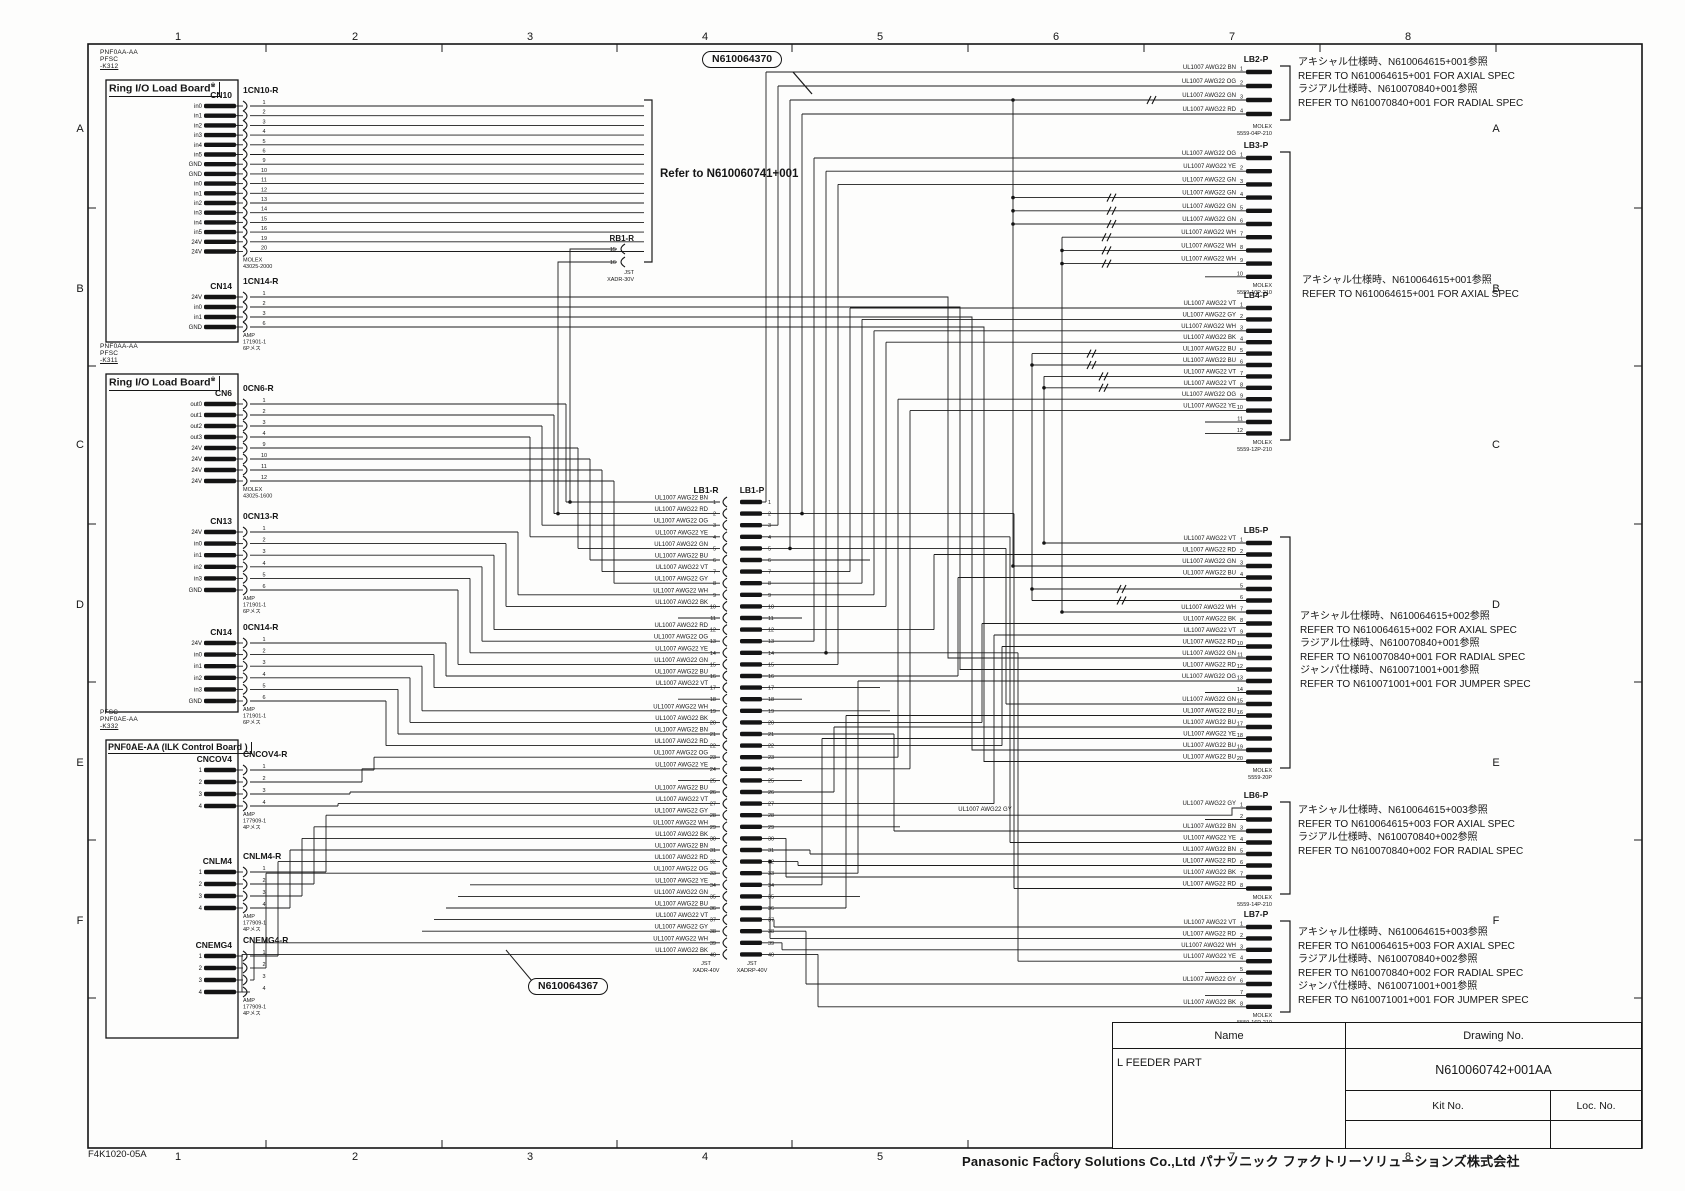  I want to click on pin-number: 14, so click(264, 210).